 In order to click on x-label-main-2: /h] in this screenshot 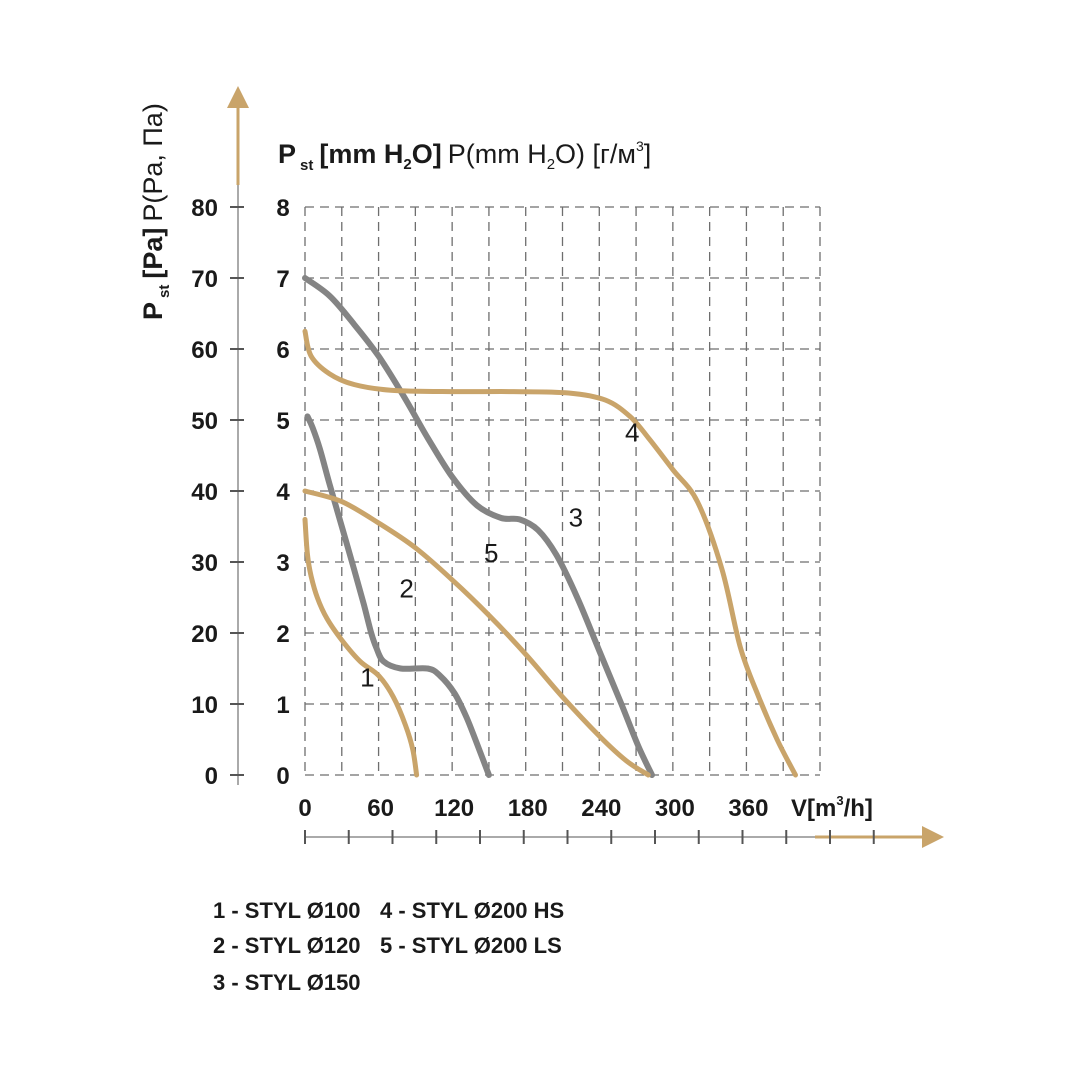, I will do `click(858, 808)`.